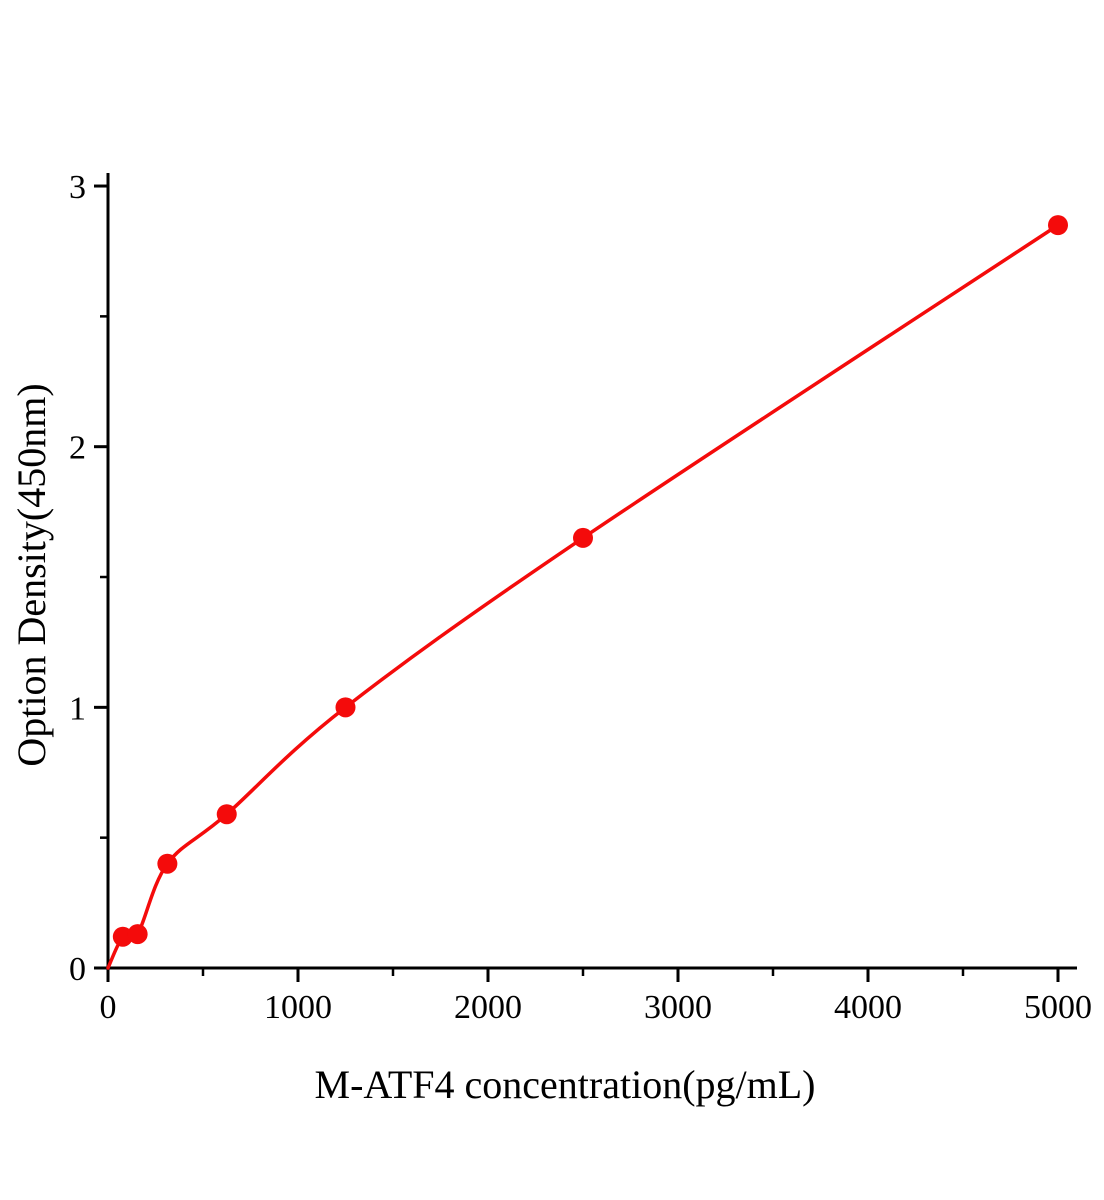 This screenshot has width=1104, height=1200. What do you see at coordinates (77, 969) in the screenshot?
I see `y-tick-label: 0` at bounding box center [77, 969].